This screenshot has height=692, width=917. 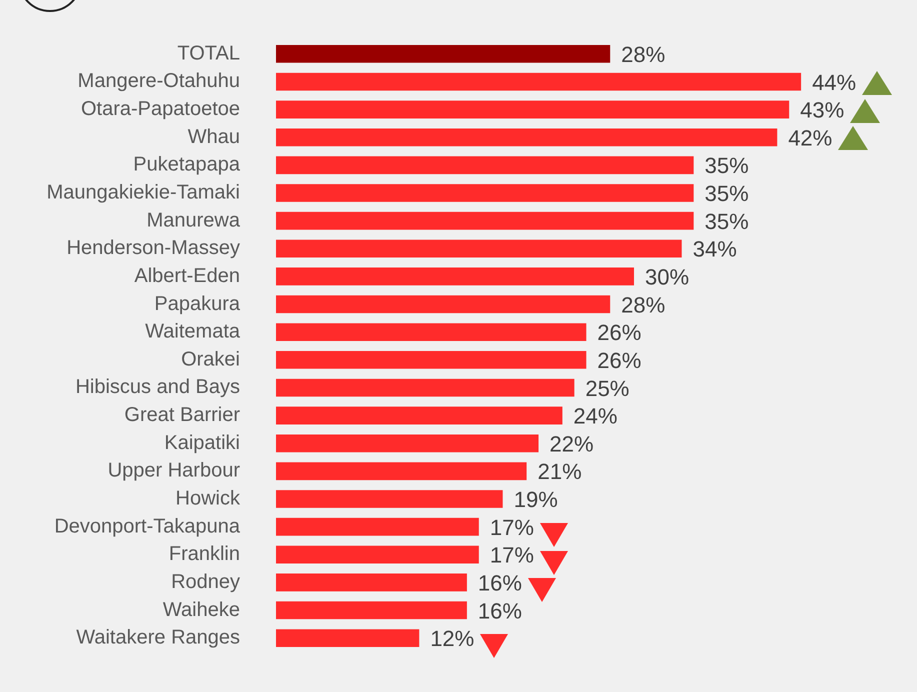 What do you see at coordinates (157, 387) in the screenshot?
I see `y-tick-label: Hibiscus and Bays` at bounding box center [157, 387].